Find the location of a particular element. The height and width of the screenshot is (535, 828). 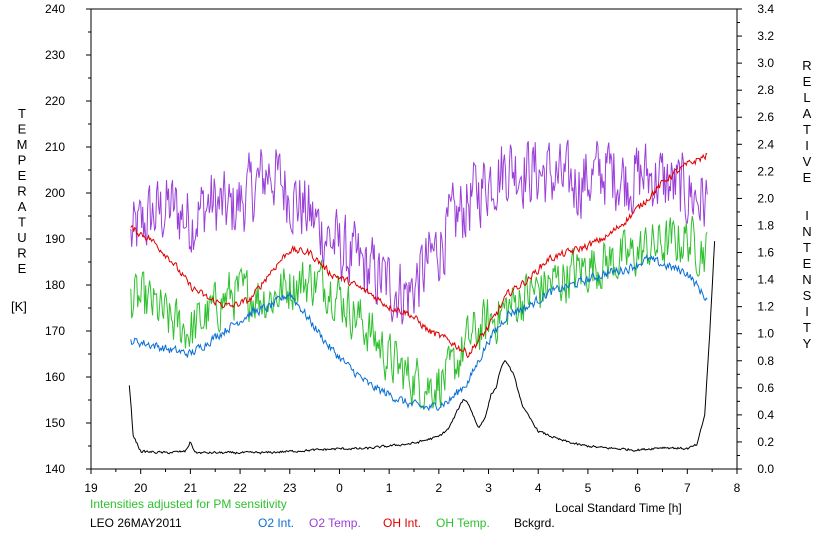

legend-oh-temp: OH Temp. is located at coordinates (463, 523).